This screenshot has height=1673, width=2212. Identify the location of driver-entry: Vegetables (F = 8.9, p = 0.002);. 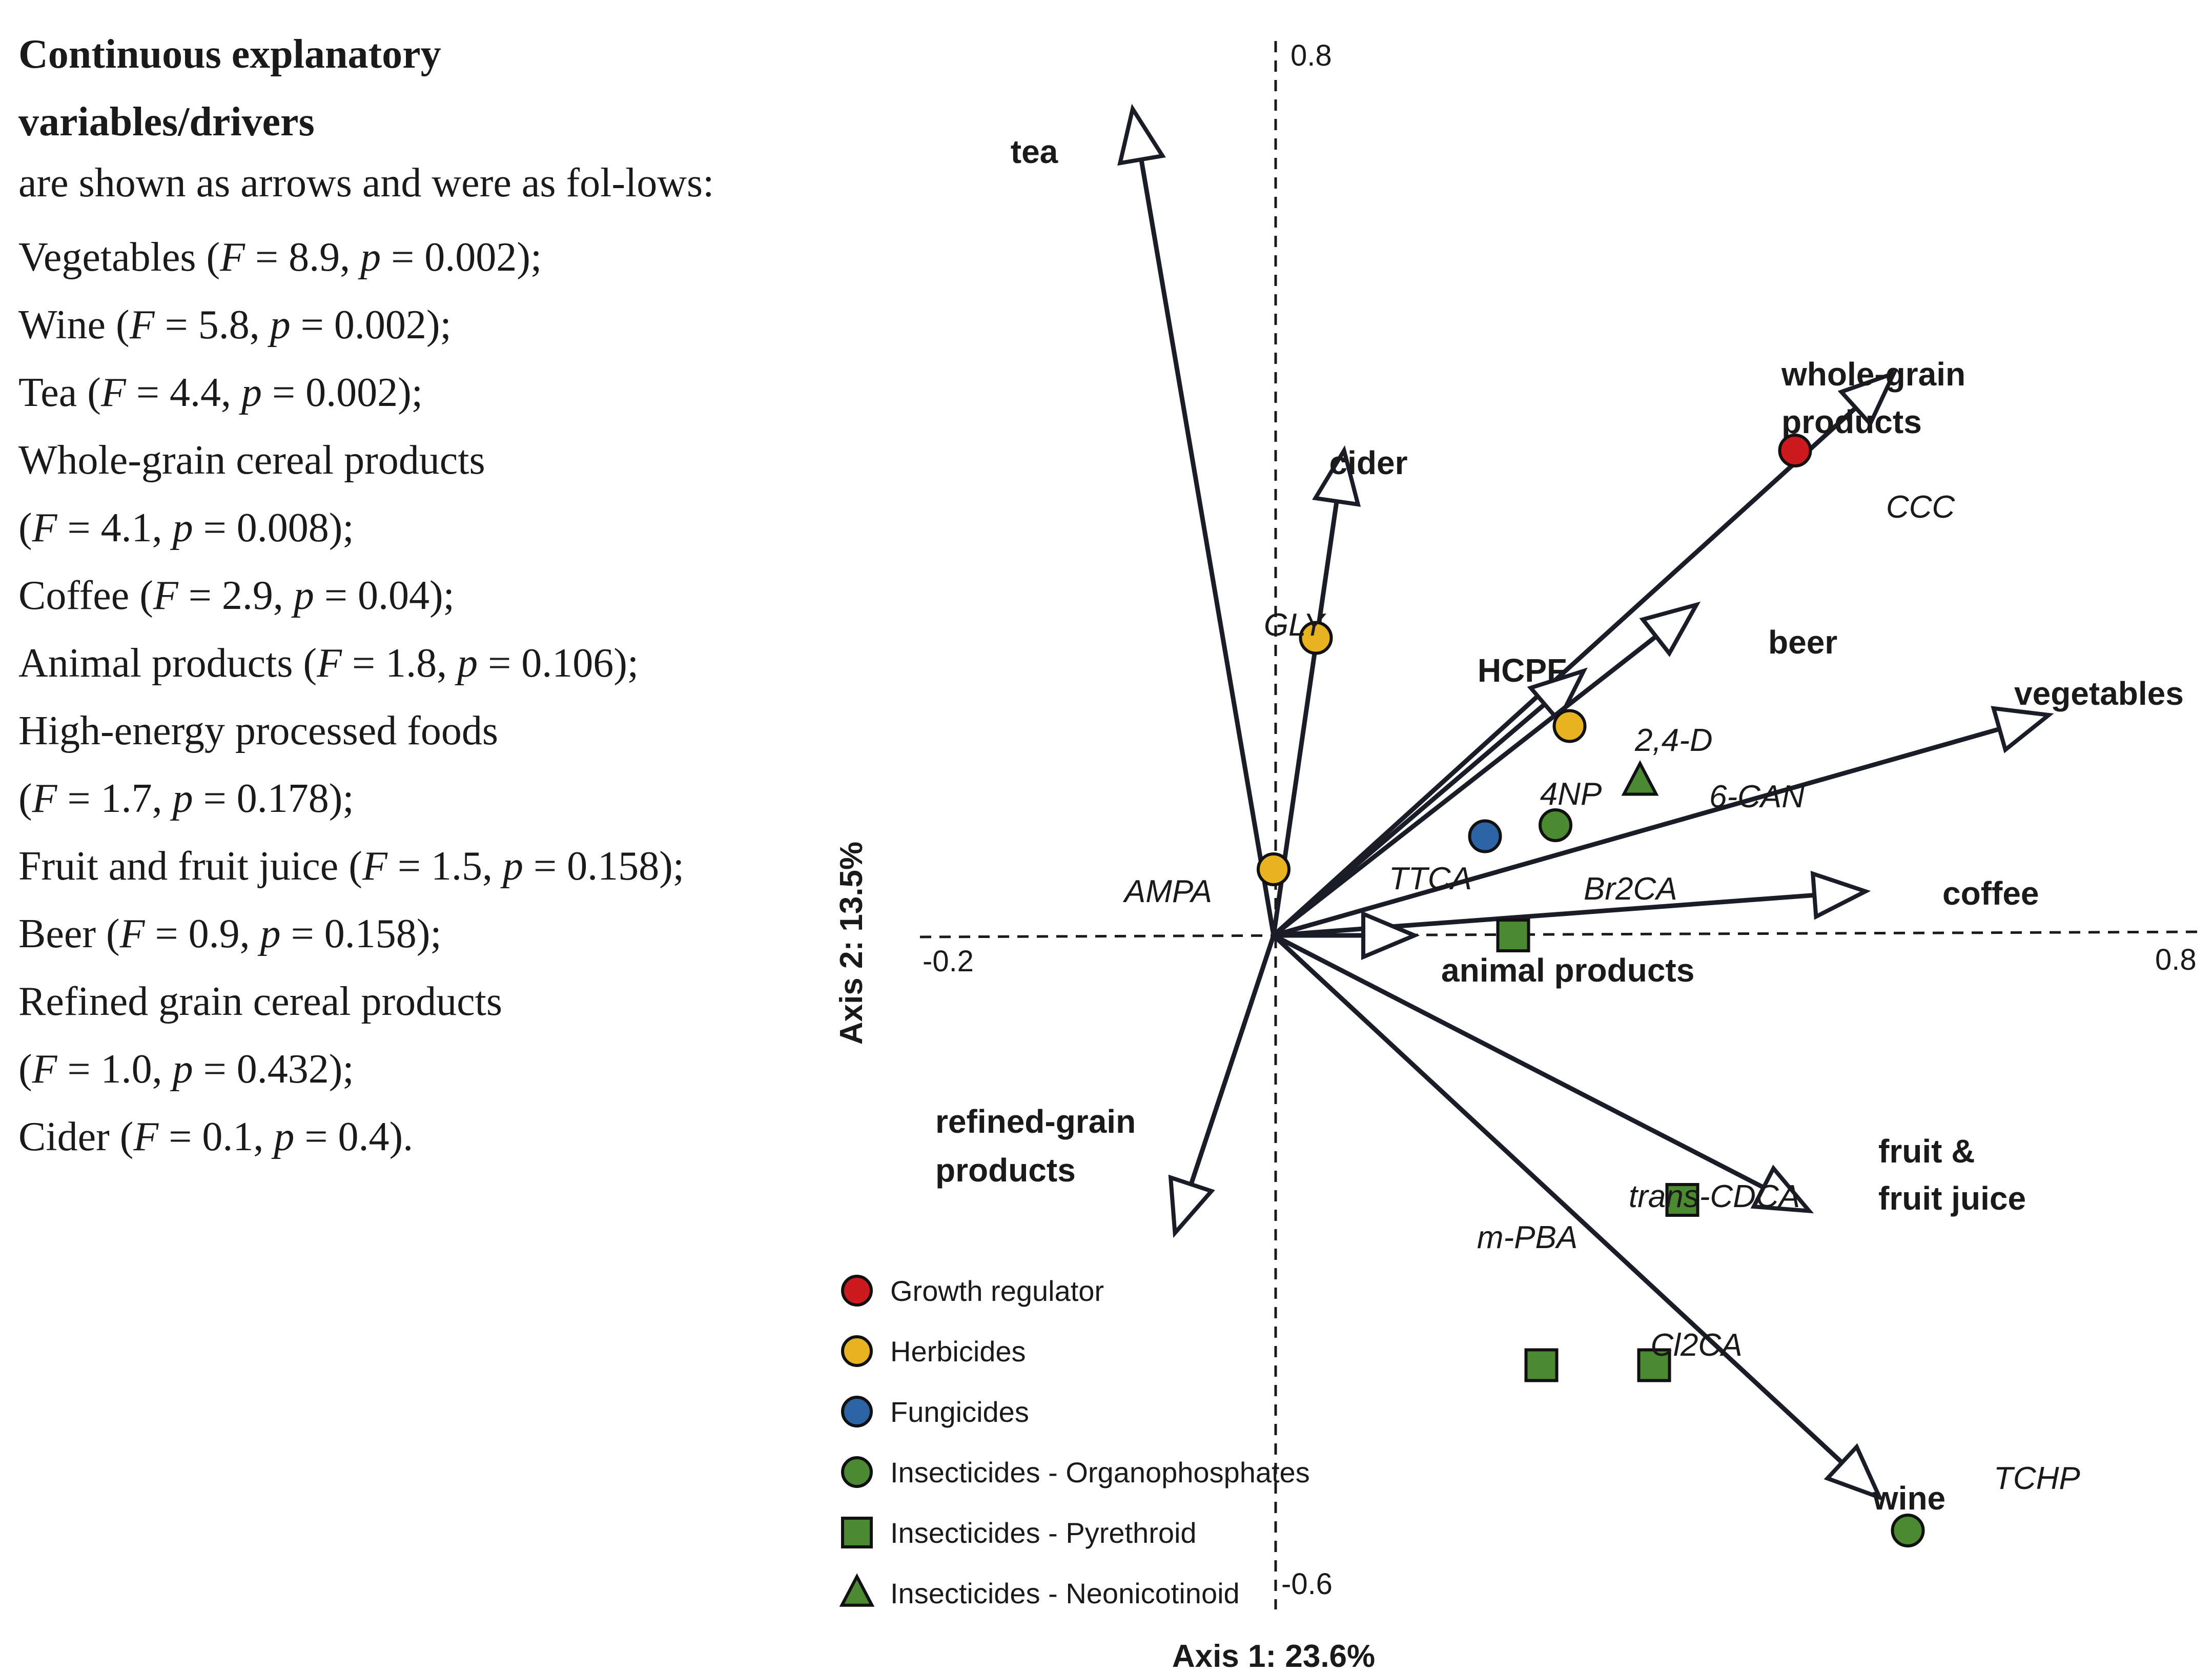
(280, 257).